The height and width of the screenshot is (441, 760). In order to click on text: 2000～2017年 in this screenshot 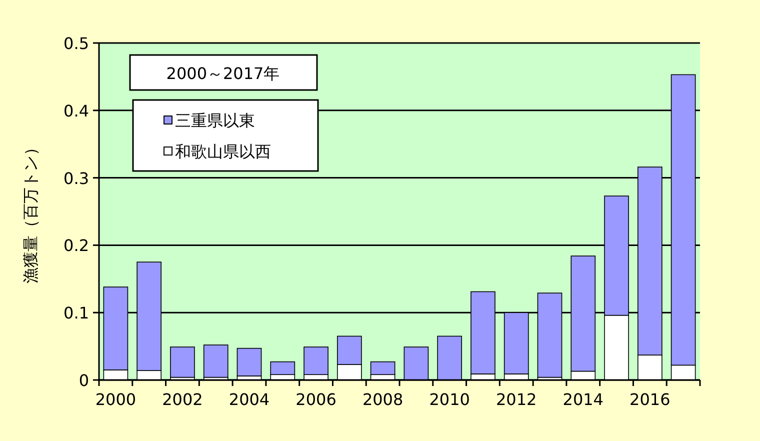, I will do `click(223, 73)`.